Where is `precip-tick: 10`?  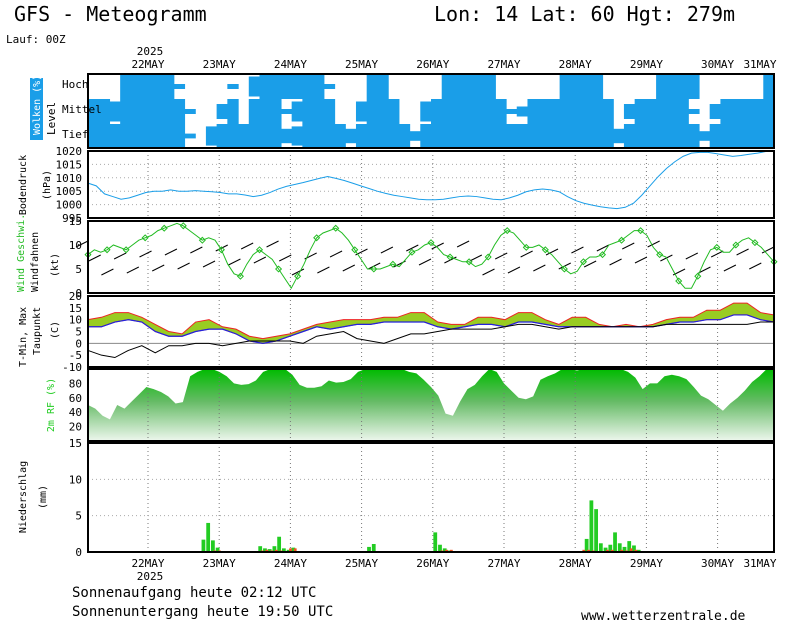 precip-tick: 10 is located at coordinates (75, 479).